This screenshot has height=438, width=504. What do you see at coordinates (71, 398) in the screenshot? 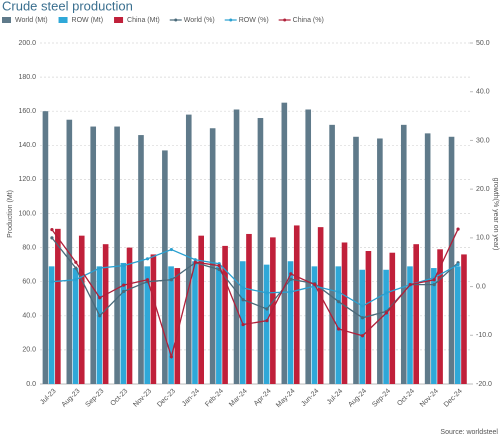
I see `x-tick-label: Aug-23` at bounding box center [71, 398].